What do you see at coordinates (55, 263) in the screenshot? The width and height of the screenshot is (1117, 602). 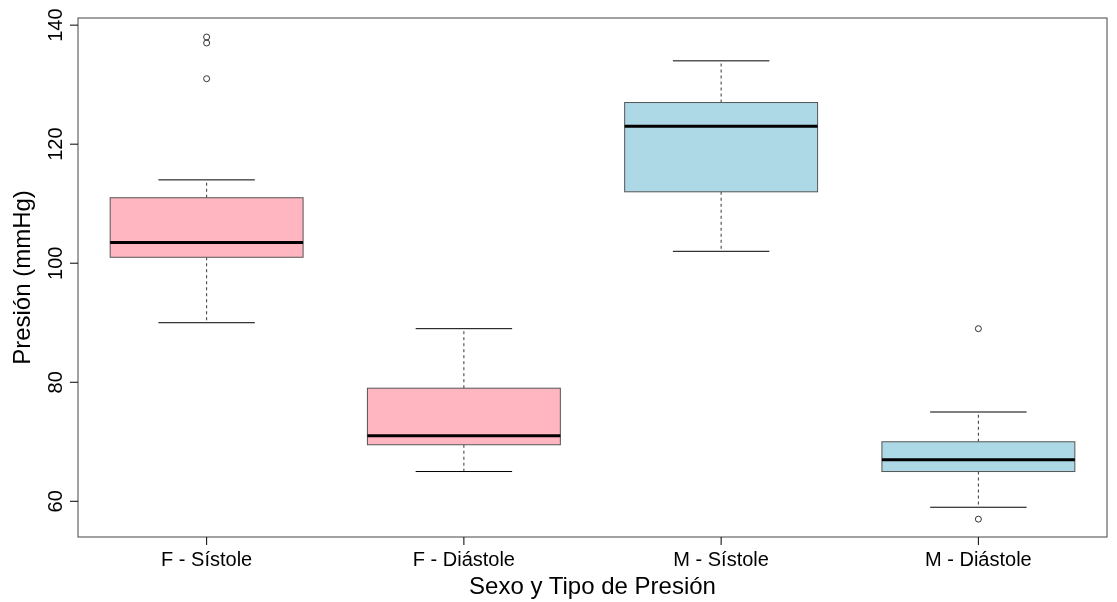 I see `y-tick-label: 100` at bounding box center [55, 263].